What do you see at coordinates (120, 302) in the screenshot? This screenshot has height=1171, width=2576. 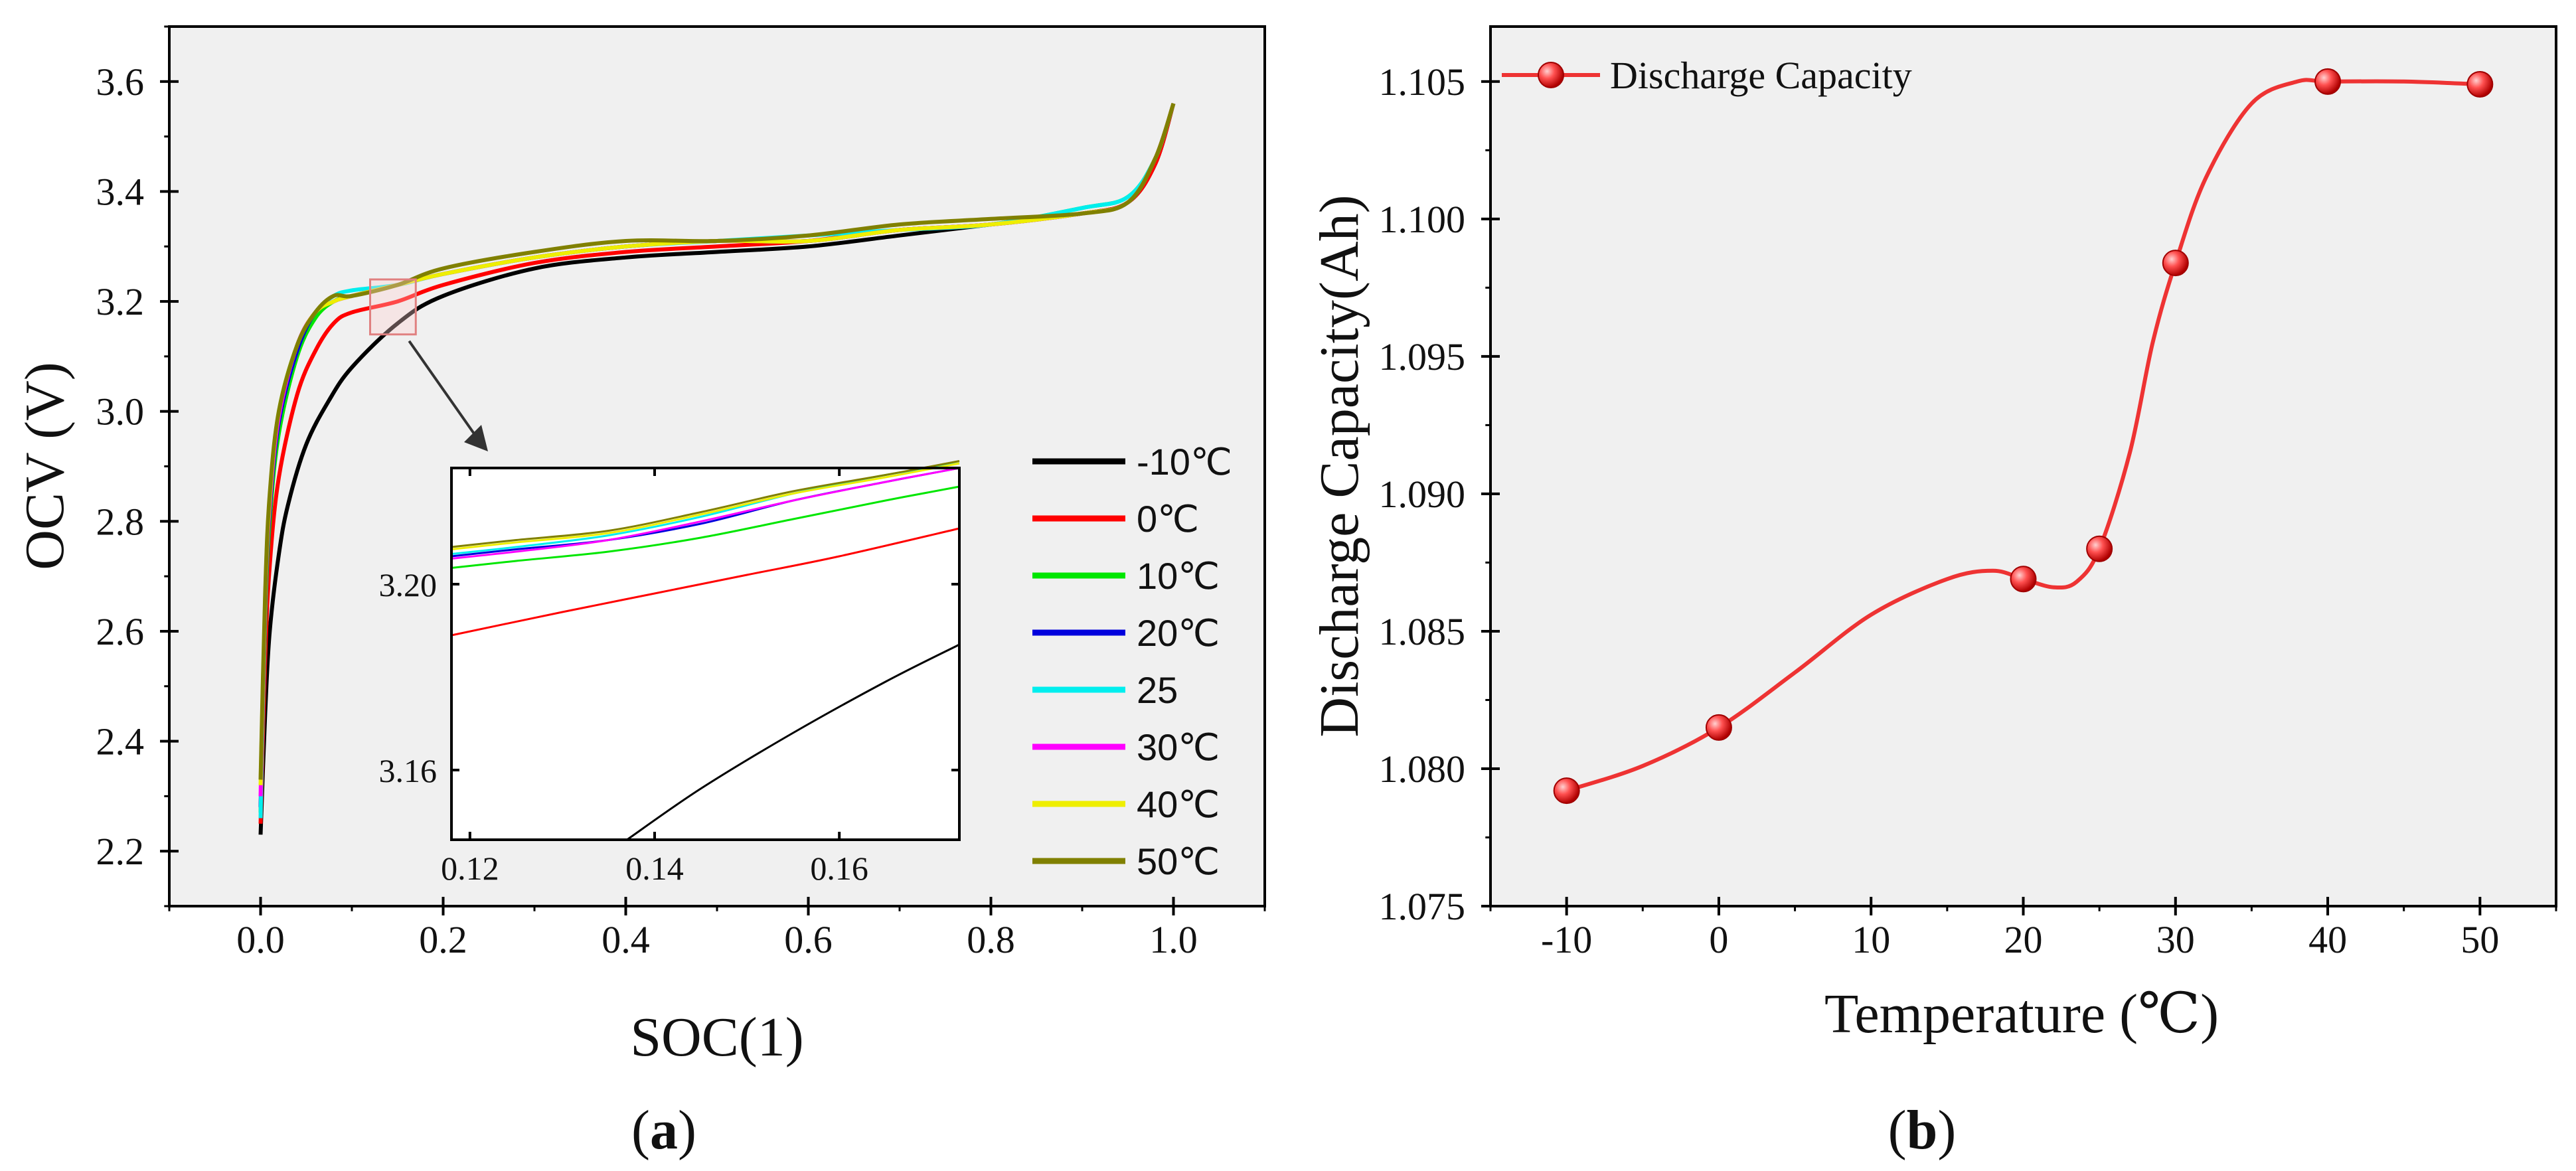 I see `panel-a-y-tick-label: 3.2` at bounding box center [120, 302].